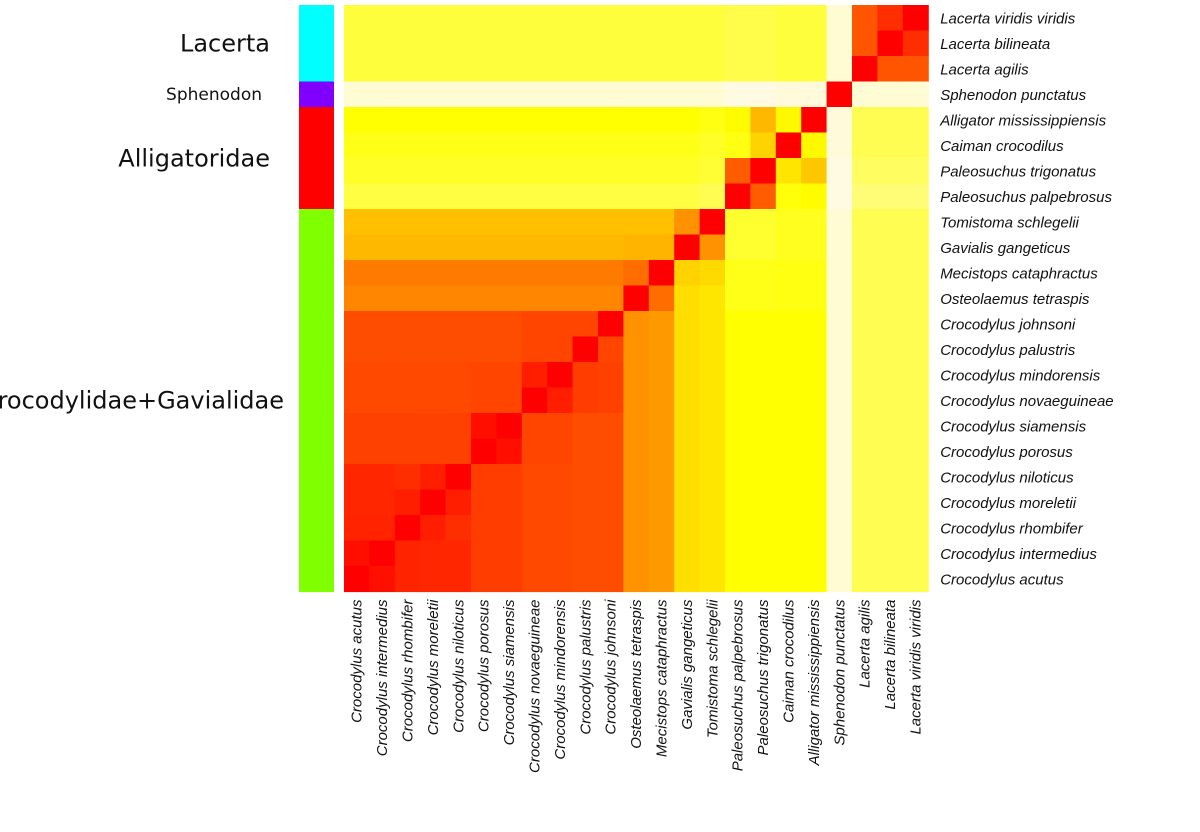 The width and height of the screenshot is (1200, 832). What do you see at coordinates (534, 528) in the screenshot?
I see `heatmap-cell-r20-c7` at bounding box center [534, 528].